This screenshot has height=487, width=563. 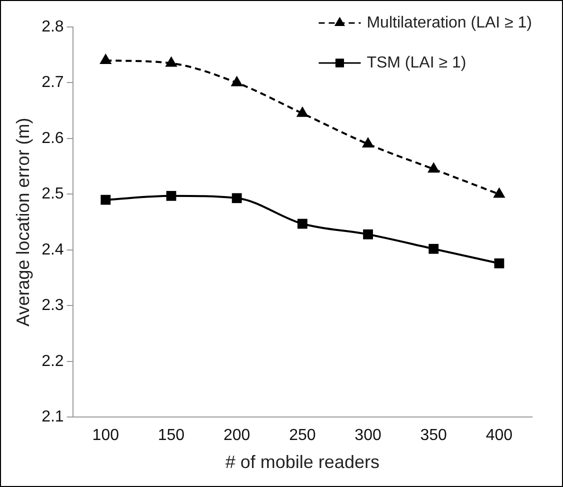 I want to click on x-tick-label: 100, so click(x=106, y=435).